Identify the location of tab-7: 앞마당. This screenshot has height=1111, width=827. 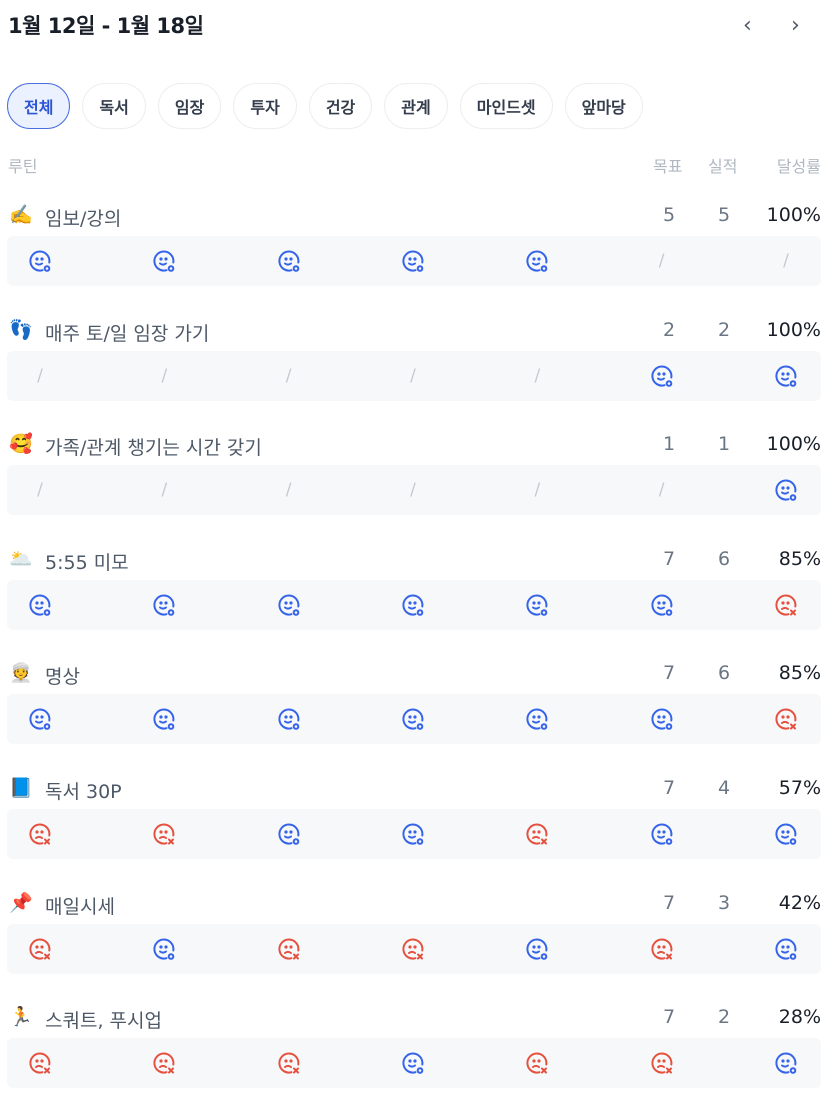
(603, 106).